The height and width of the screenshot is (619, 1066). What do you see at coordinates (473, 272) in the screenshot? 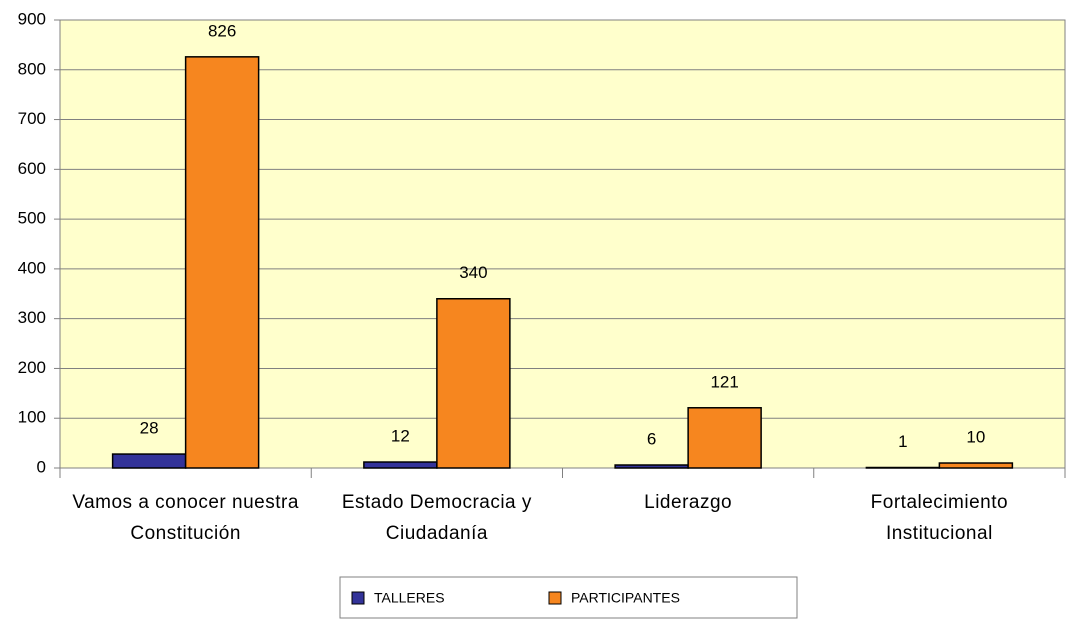
I see `data-label: 340` at bounding box center [473, 272].